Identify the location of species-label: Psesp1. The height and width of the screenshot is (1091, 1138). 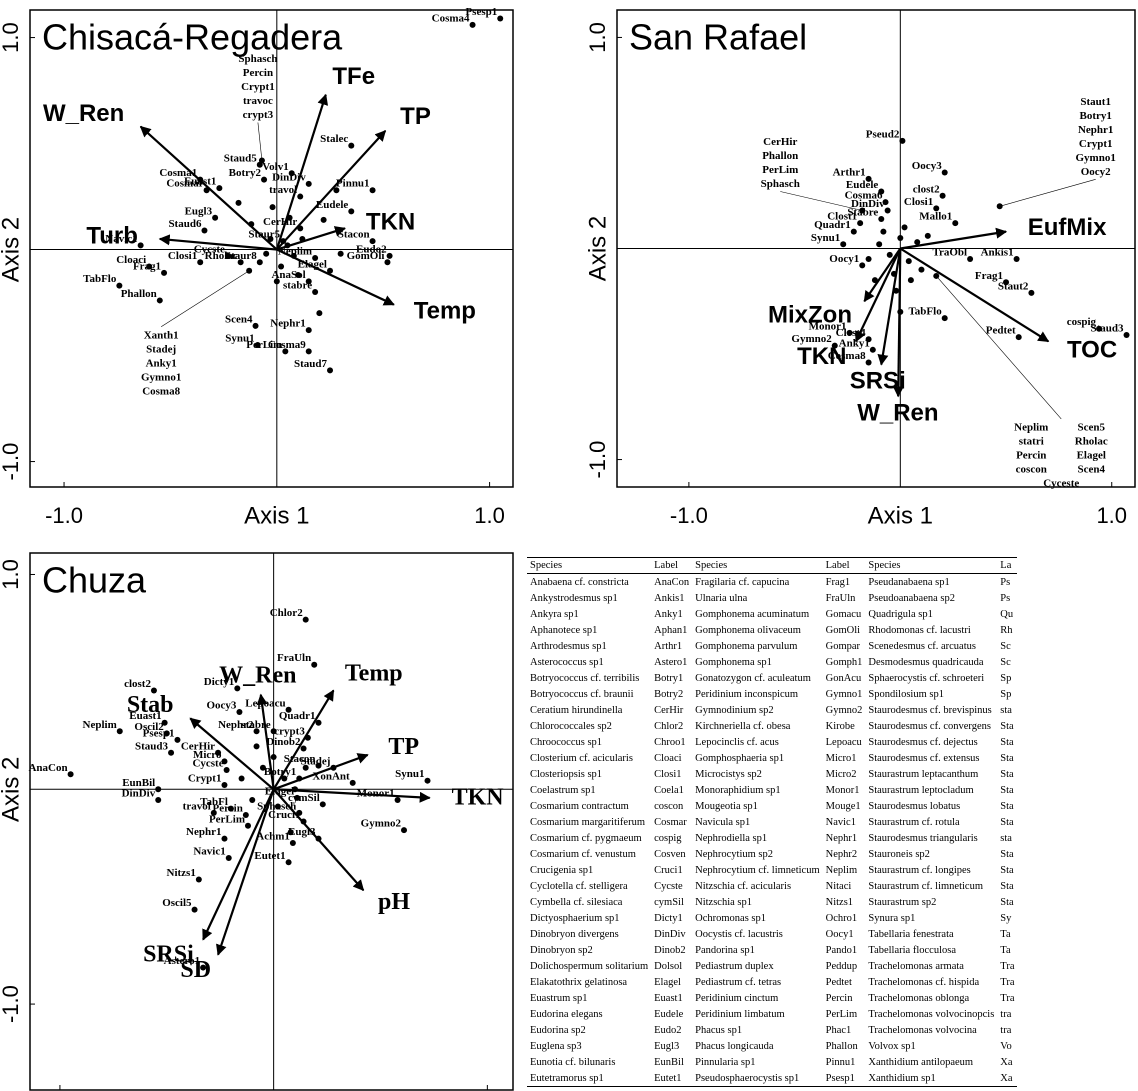
(159, 733).